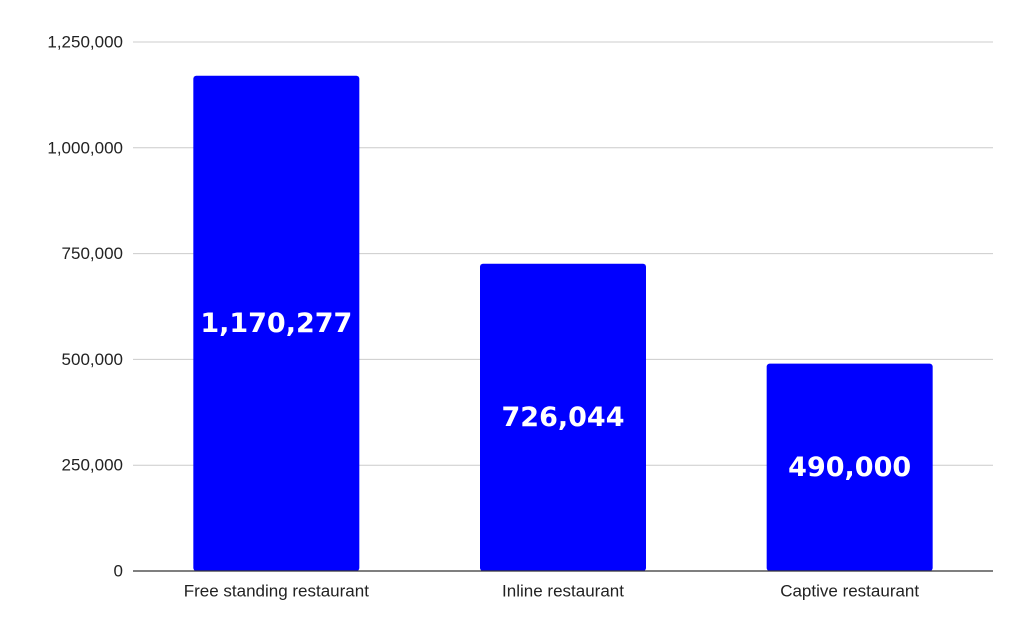 This screenshot has height=633, width=1024. I want to click on y-tick-label: 250,000, so click(92, 465).